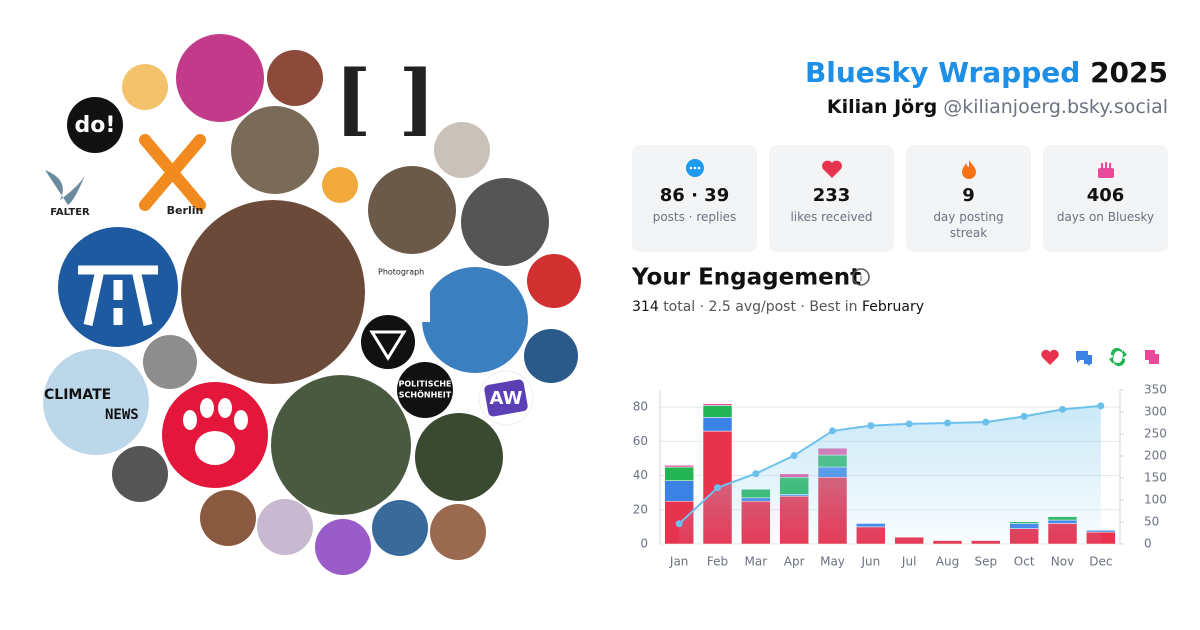 This screenshot has width=1200, height=630. I want to click on stat-value: 9, so click(968, 195).